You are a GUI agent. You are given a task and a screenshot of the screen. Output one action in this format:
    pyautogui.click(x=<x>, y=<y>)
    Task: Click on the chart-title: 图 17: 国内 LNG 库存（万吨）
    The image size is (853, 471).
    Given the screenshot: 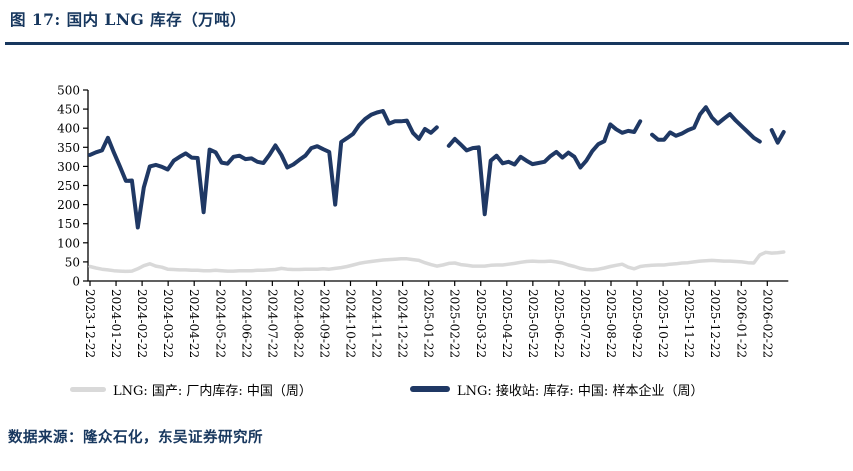 What is the action you would take?
    pyautogui.click(x=128, y=19)
    